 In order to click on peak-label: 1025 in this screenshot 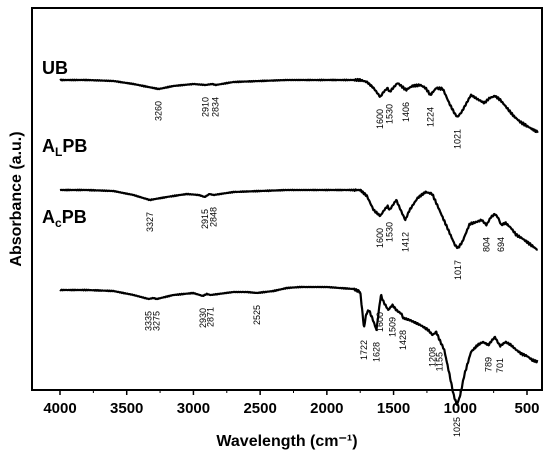, I will do `click(457, 427)`.